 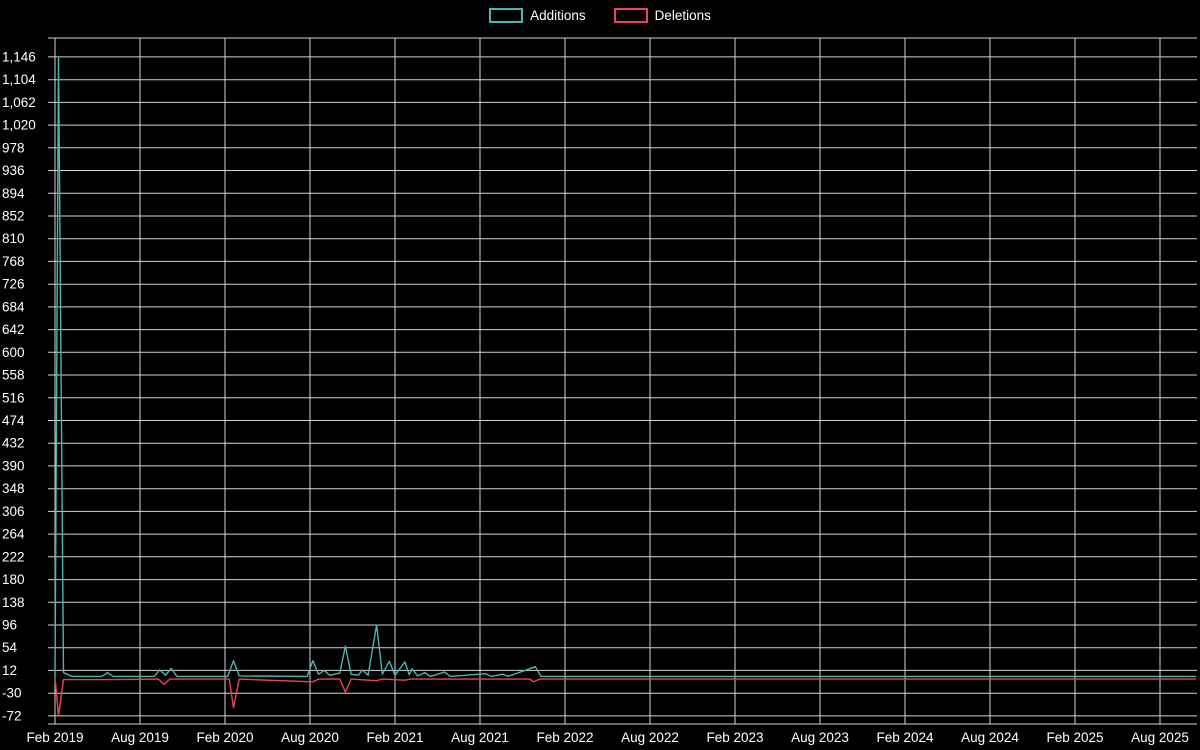 What do you see at coordinates (13, 284) in the screenshot?
I see `y-tick-label: 726` at bounding box center [13, 284].